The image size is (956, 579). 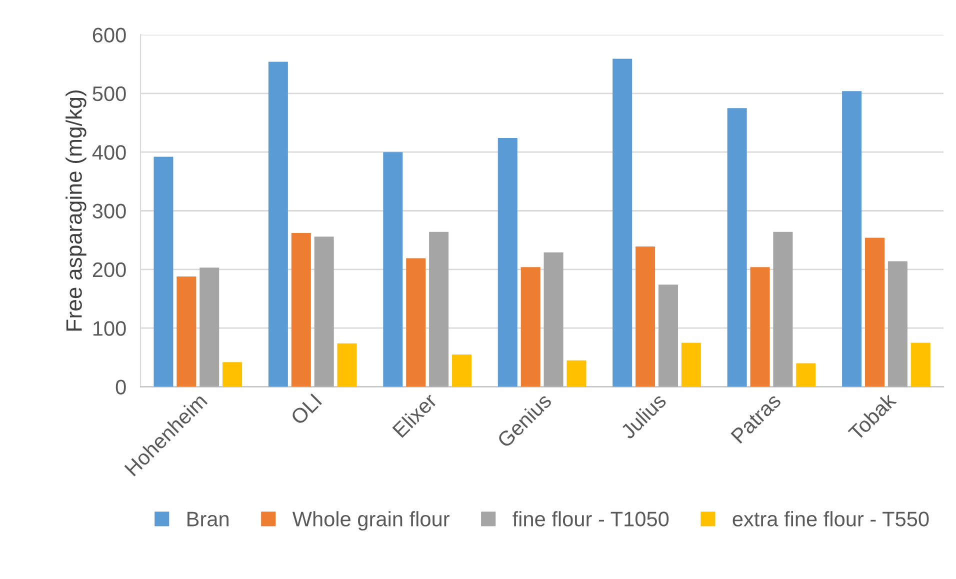 What do you see at coordinates (590, 518) in the screenshot?
I see `legend-label: fine flour - T1050` at bounding box center [590, 518].